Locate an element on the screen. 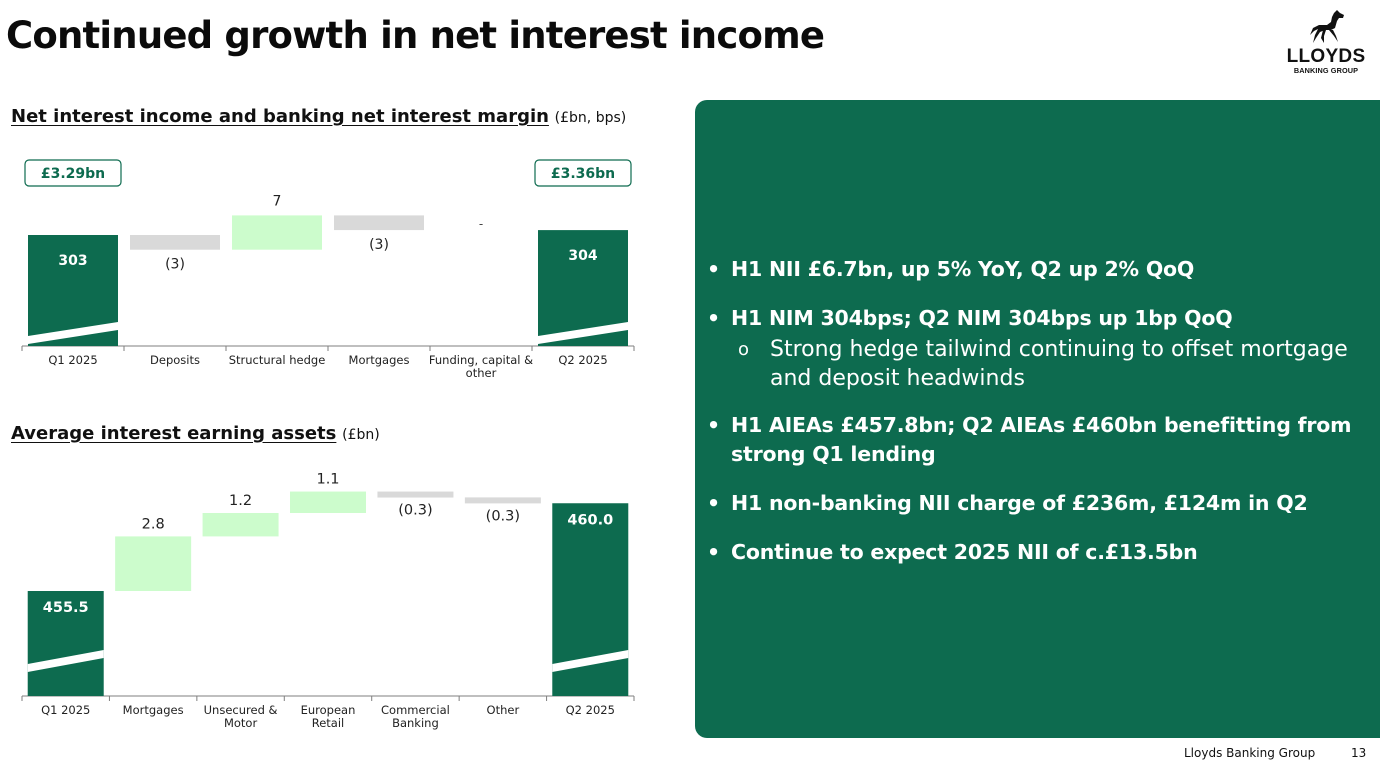  value-label: 2.8 is located at coordinates (153, 524).